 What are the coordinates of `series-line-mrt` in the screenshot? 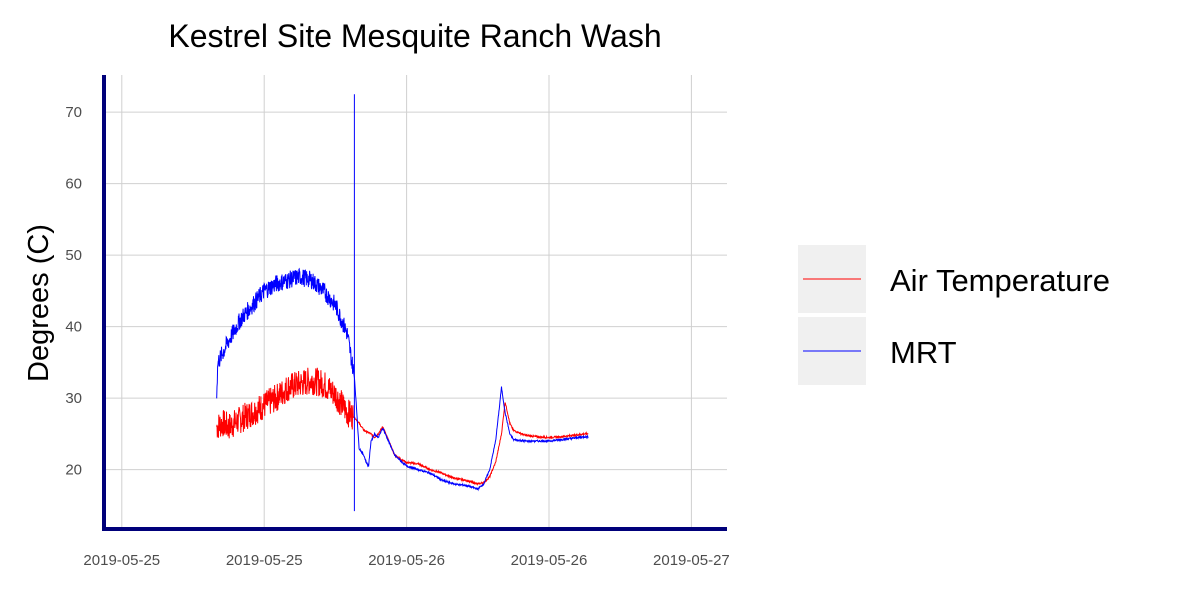 It's located at (402, 379).